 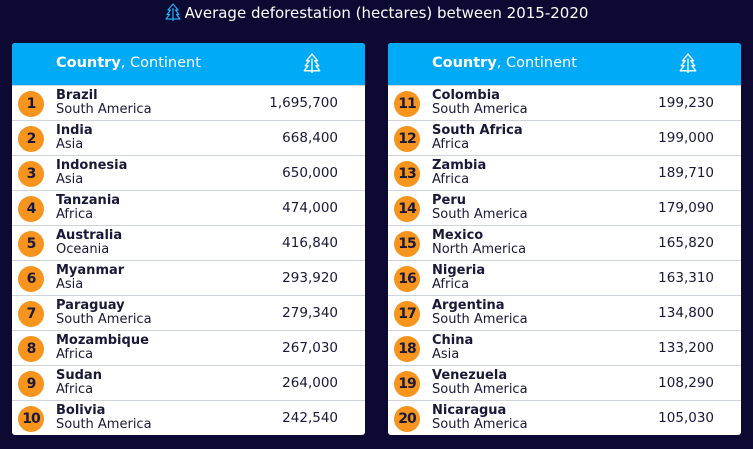 I want to click on deforestation-value: 165,820, so click(x=686, y=243).